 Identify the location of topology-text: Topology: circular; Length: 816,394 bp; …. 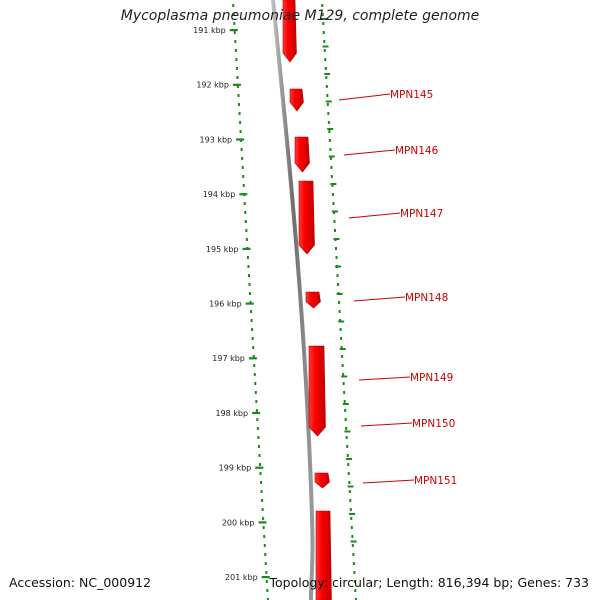
(429, 582).